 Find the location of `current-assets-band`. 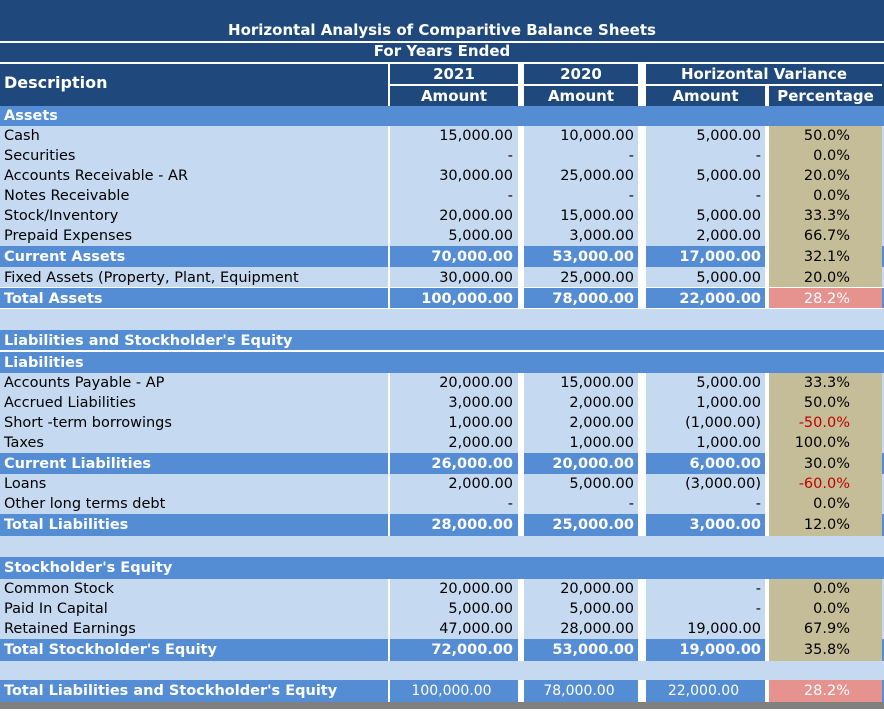

current-assets-band is located at coordinates (442, 256).